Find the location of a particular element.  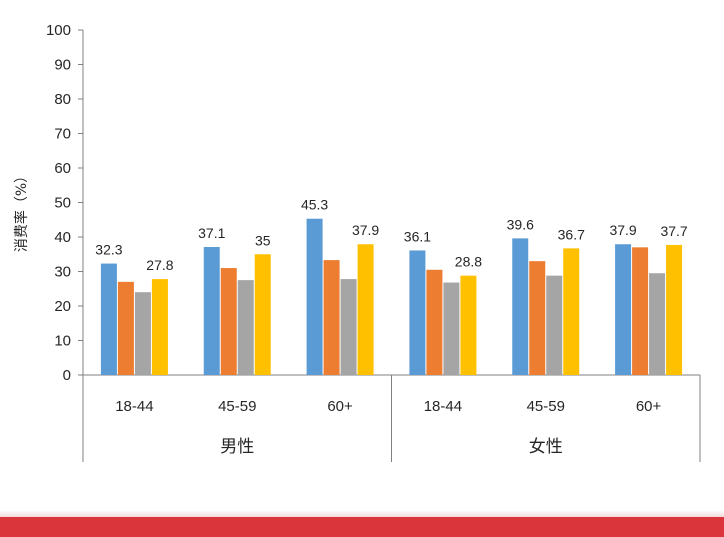

y-tick-label: 0 is located at coordinates (67, 375).